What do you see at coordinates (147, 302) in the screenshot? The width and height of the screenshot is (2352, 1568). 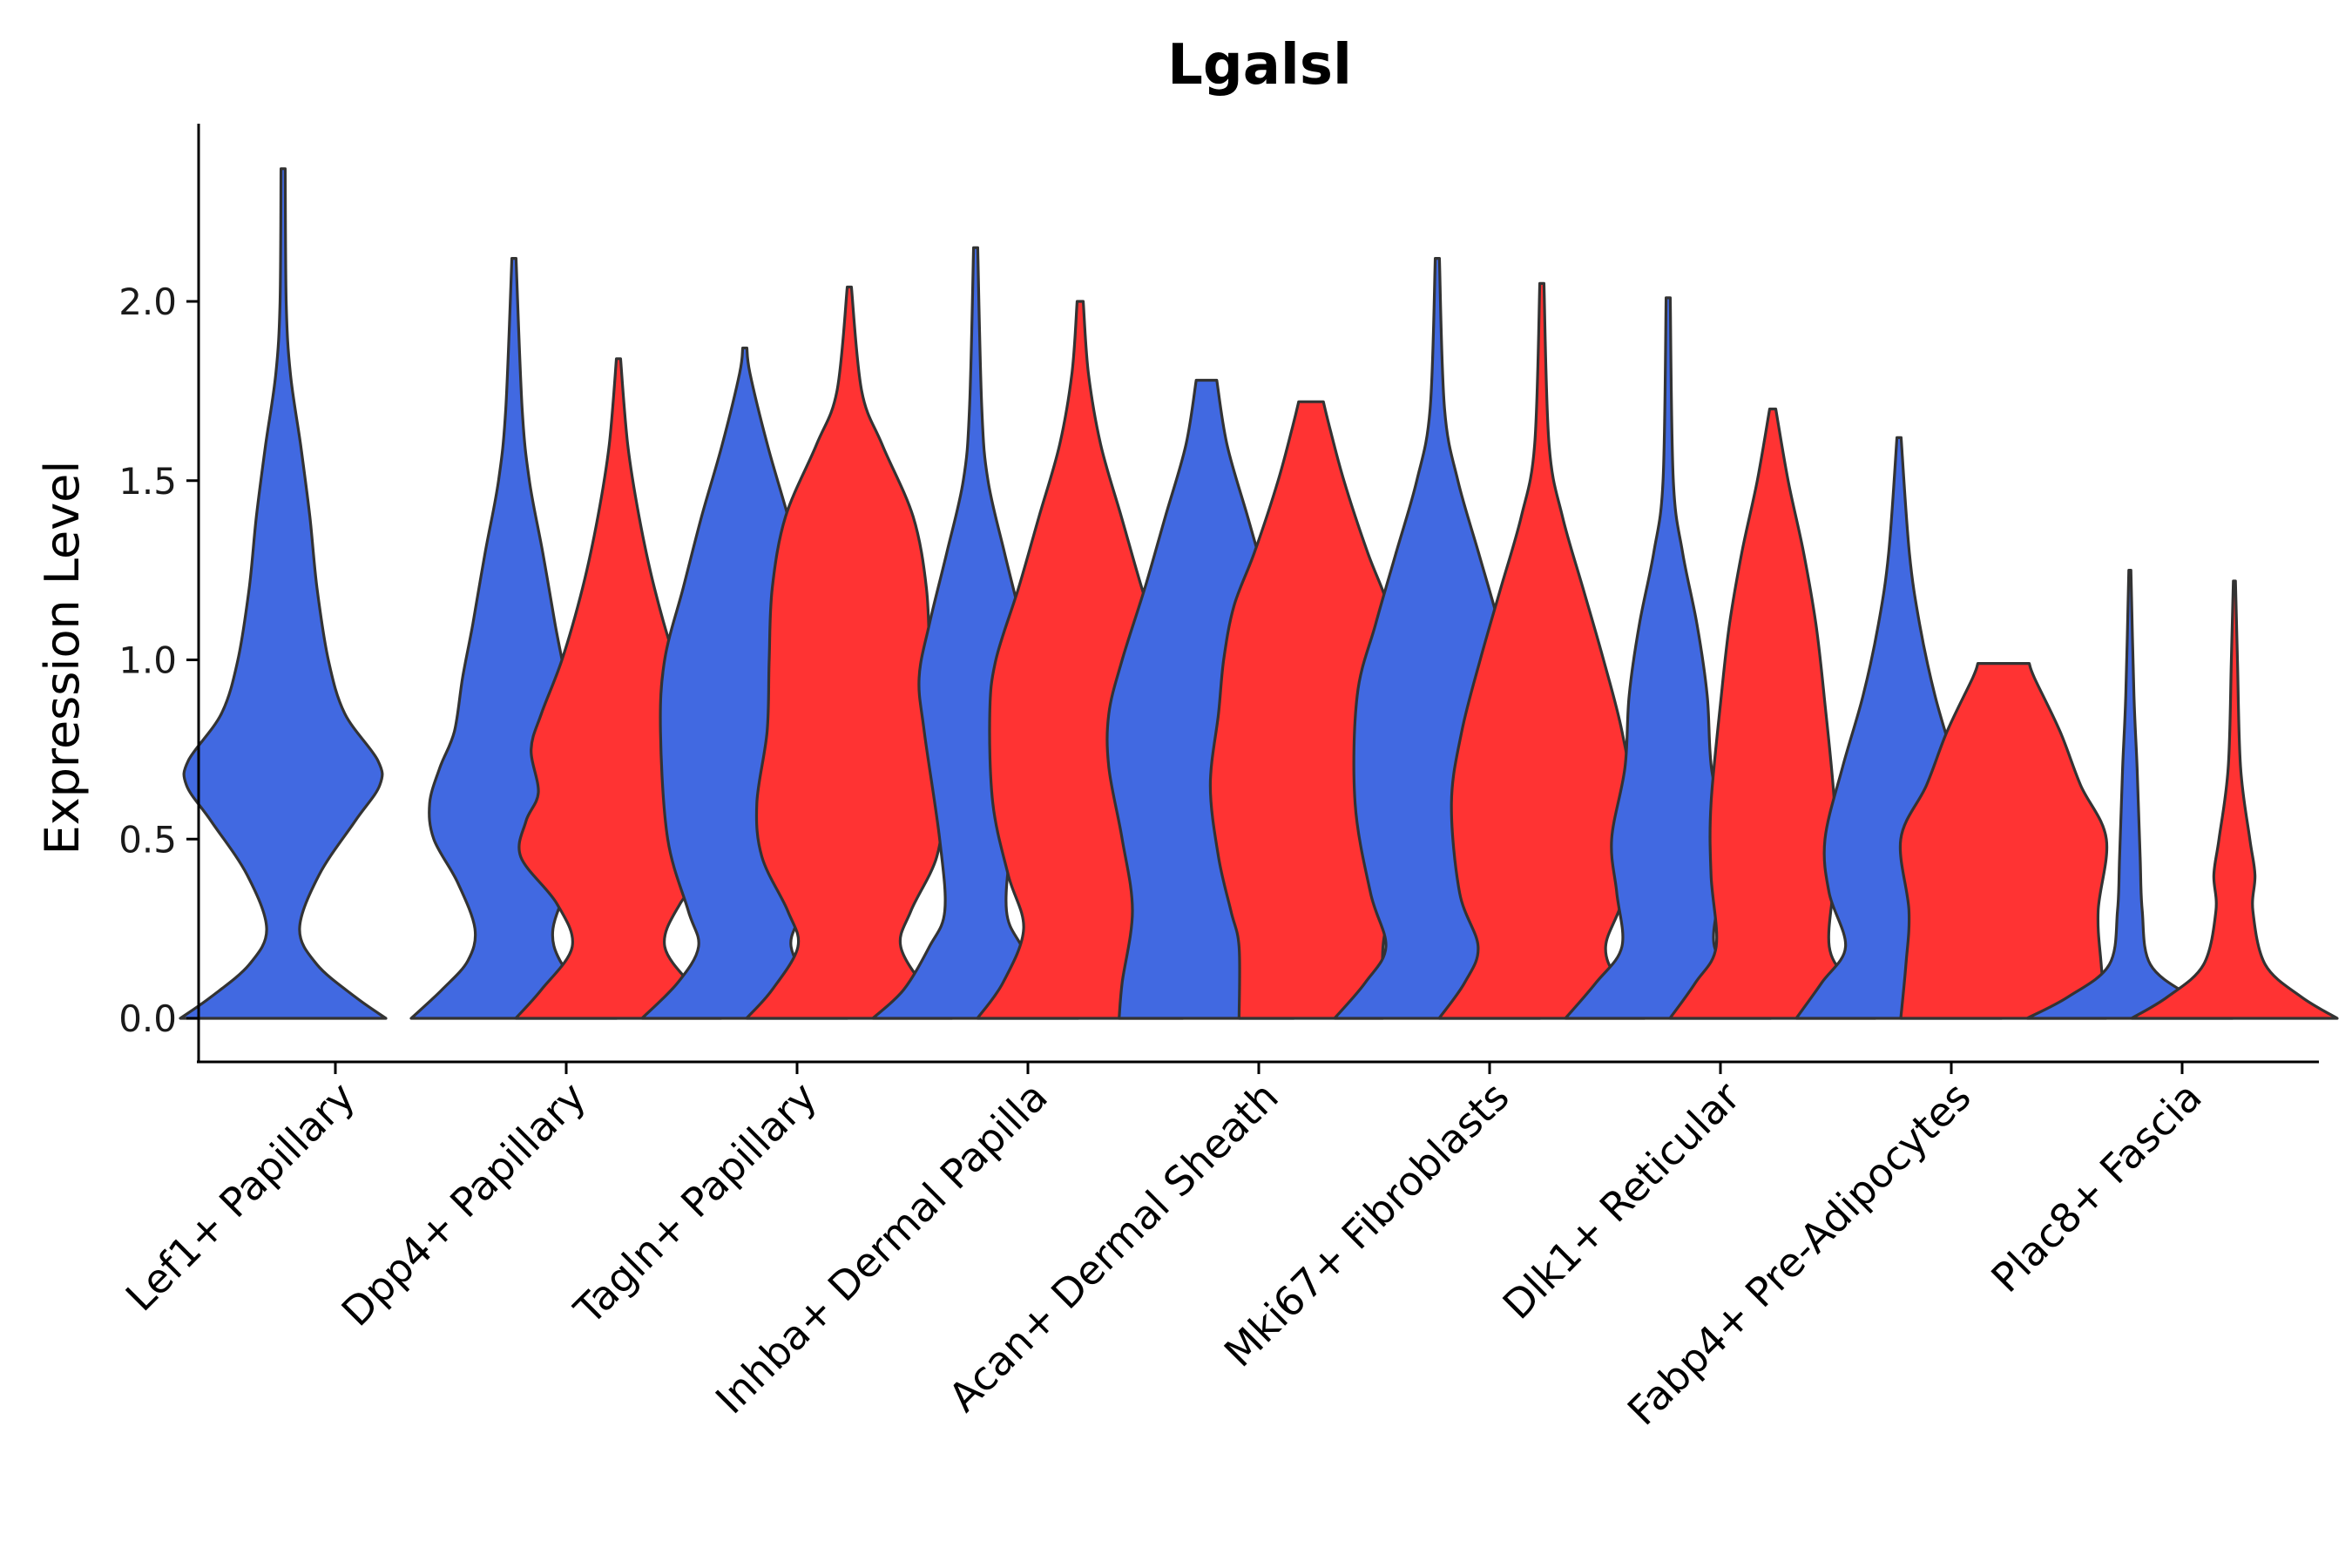 I see `y-tick-label: 2.0` at bounding box center [147, 302].